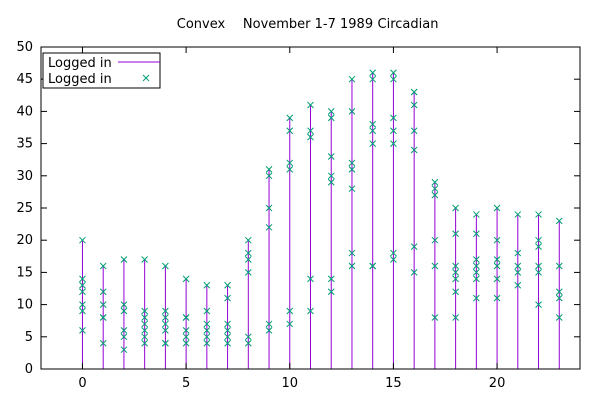 This screenshot has height=404, width=600. Describe the element at coordinates (29, 369) in the screenshot. I see `y-tick-label: 0` at that location.